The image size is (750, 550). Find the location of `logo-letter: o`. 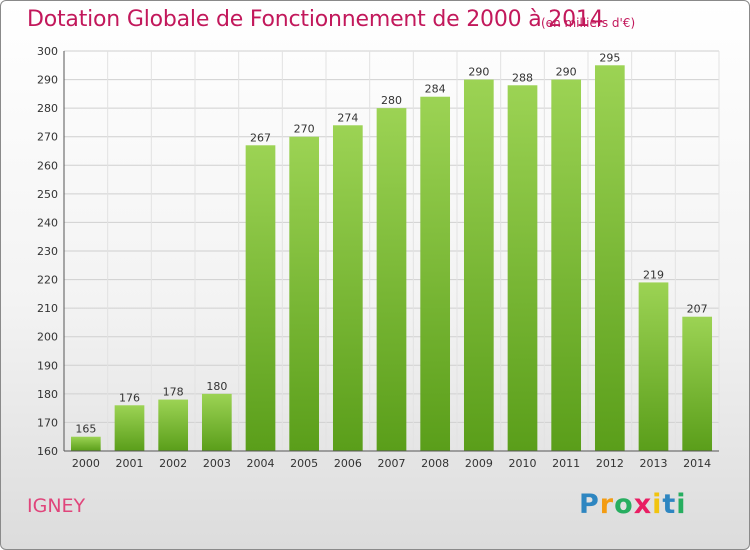

logo-letter: o is located at coordinates (624, 504).